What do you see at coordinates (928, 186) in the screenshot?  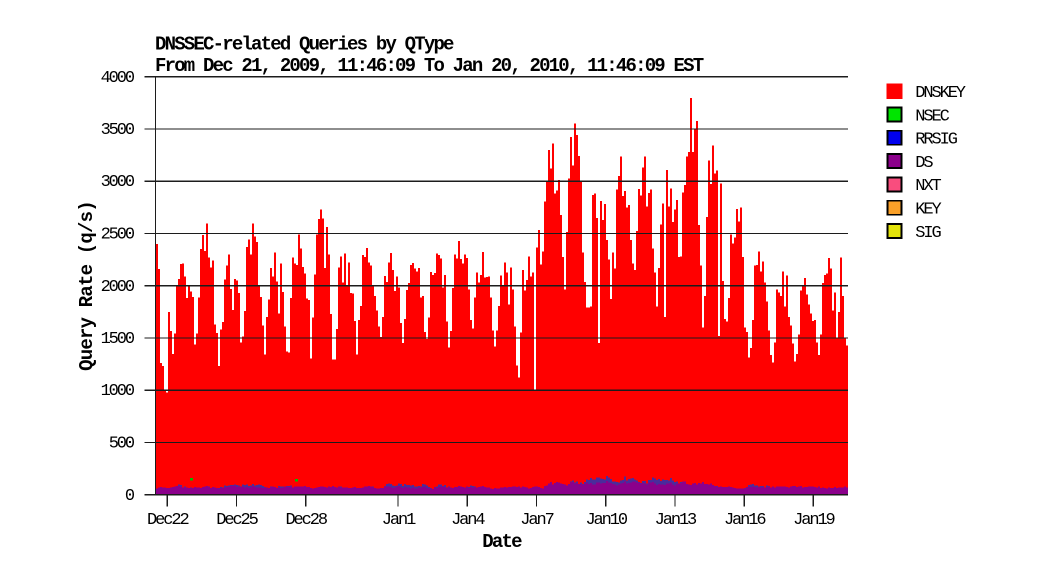 I see `svg-text: NXT` at bounding box center [928, 186].